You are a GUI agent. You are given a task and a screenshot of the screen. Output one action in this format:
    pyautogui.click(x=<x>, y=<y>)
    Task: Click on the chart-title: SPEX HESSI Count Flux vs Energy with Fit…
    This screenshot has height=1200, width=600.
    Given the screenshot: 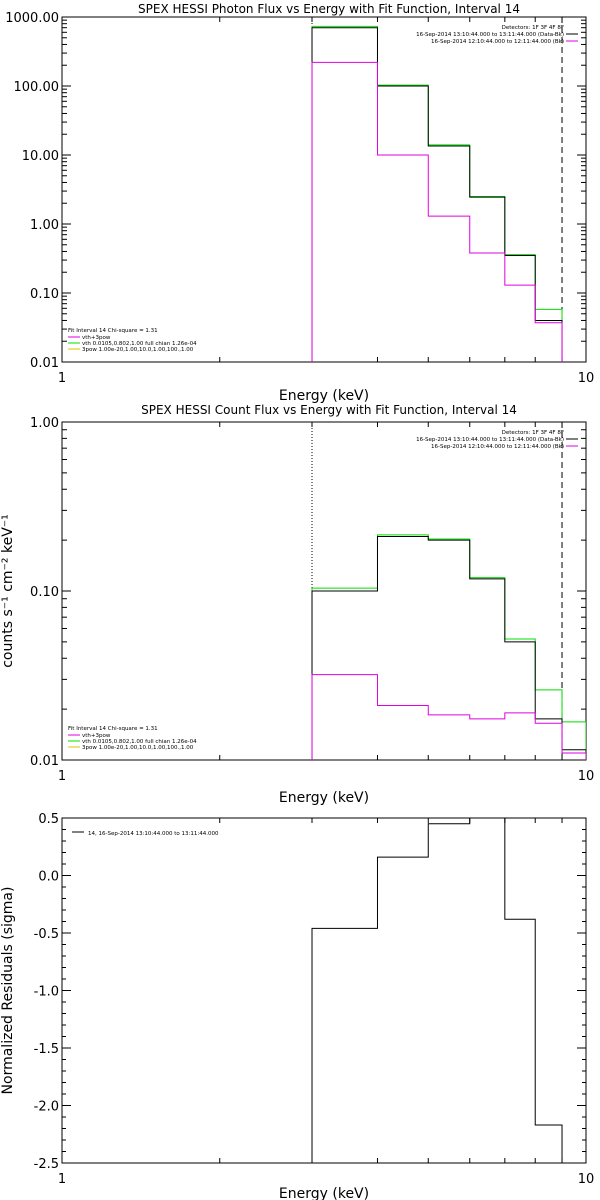 What is the action you would take?
    pyautogui.click(x=329, y=410)
    